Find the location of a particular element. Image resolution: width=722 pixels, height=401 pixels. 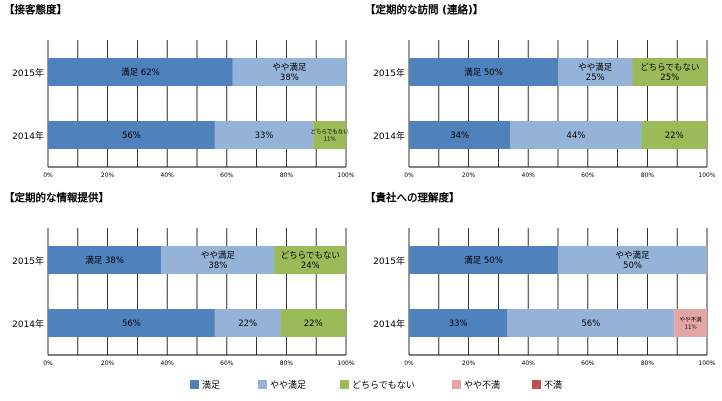

data-label: 33% is located at coordinates (458, 324).